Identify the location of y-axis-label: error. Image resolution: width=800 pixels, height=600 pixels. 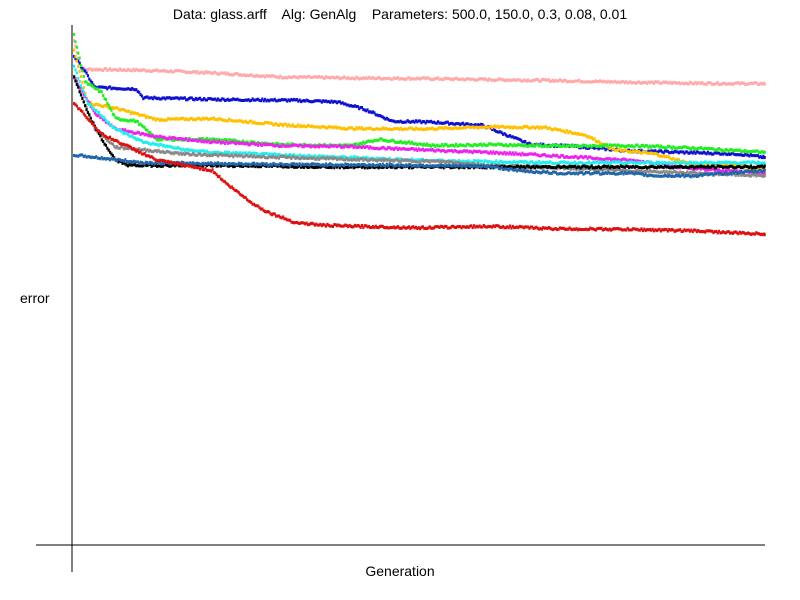
(35, 298).